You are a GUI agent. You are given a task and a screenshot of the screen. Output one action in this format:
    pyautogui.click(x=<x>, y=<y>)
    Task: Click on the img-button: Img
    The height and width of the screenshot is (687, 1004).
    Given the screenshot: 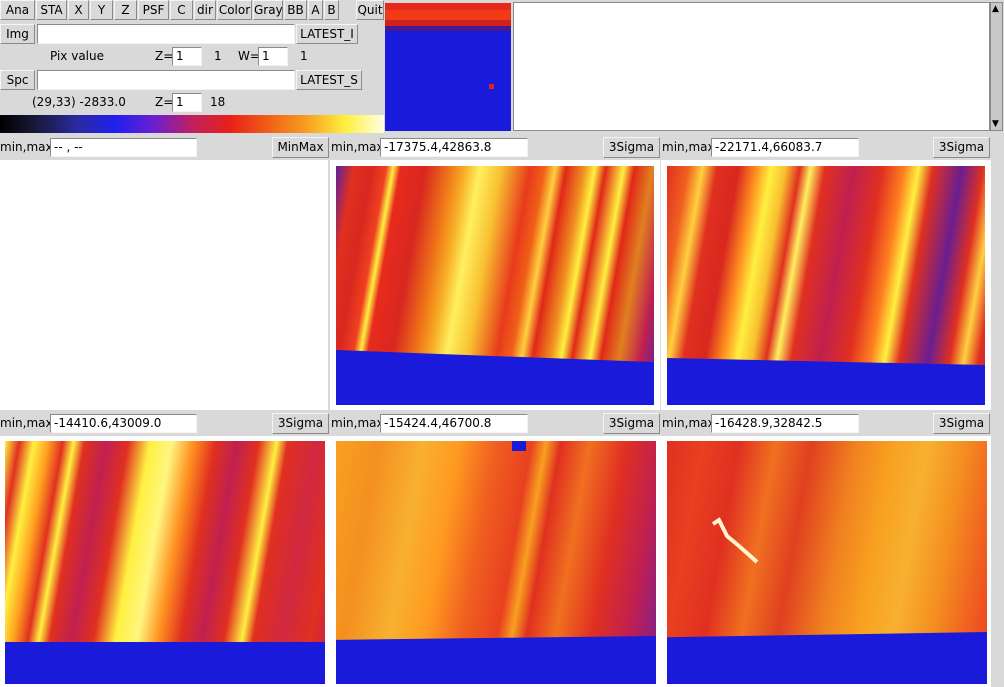 What is the action you would take?
    pyautogui.click(x=17, y=34)
    